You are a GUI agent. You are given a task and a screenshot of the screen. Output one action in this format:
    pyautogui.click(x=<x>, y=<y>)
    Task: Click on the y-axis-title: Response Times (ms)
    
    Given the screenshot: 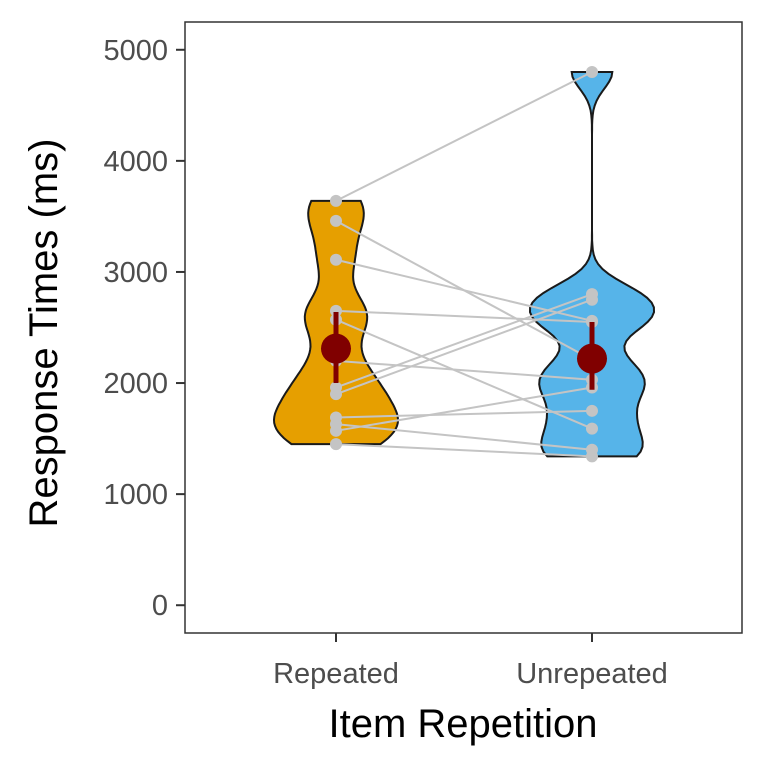 What is the action you would take?
    pyautogui.click(x=44, y=333)
    